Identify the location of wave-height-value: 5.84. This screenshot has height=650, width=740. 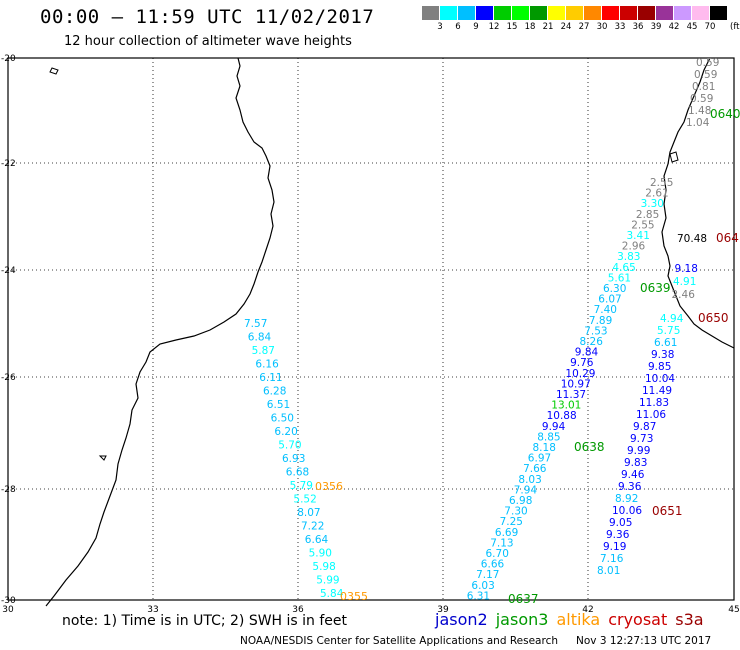
(332, 594).